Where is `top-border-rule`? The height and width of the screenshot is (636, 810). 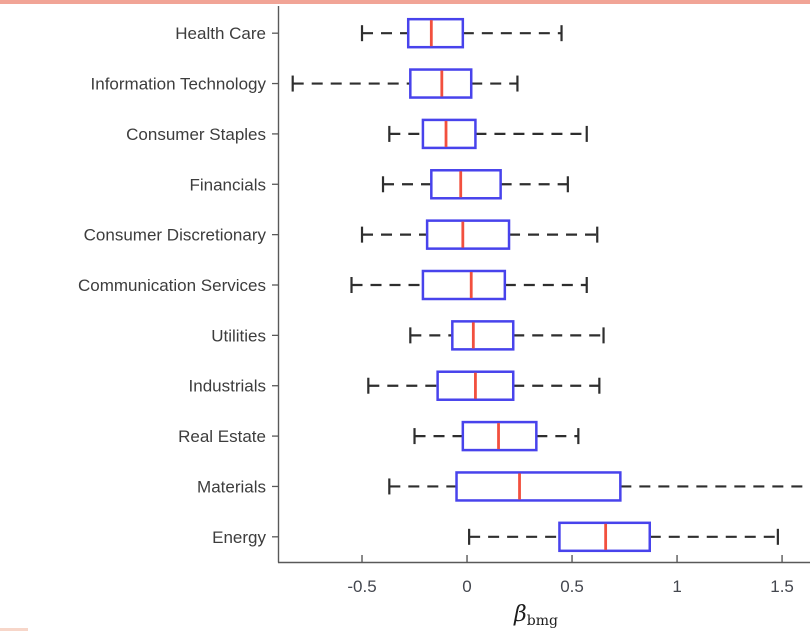 top-border-rule is located at coordinates (405, 2).